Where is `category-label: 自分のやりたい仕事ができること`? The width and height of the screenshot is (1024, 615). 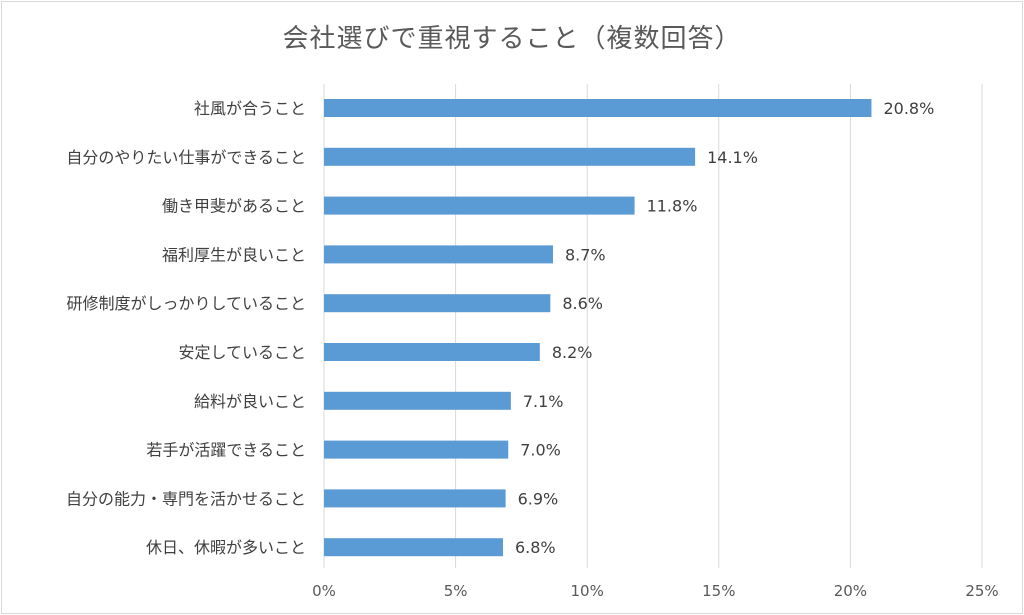 category-label: 自分のやりたい仕事ができること is located at coordinates (186, 157).